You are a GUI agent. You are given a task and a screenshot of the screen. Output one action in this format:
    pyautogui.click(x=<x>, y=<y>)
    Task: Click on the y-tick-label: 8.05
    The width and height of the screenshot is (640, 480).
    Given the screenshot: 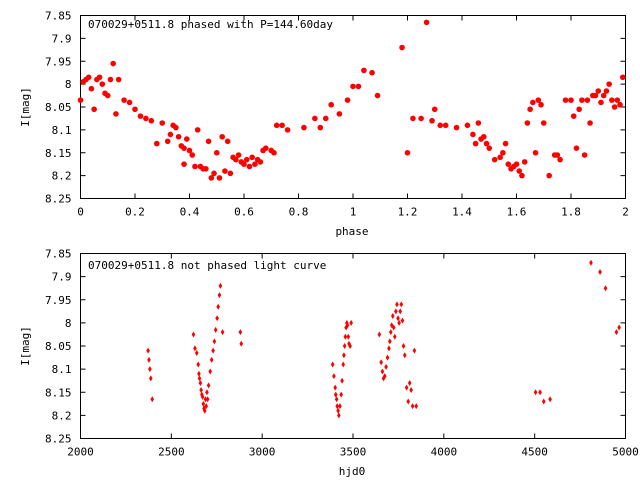 What is the action you would take?
    pyautogui.click(x=58, y=346)
    